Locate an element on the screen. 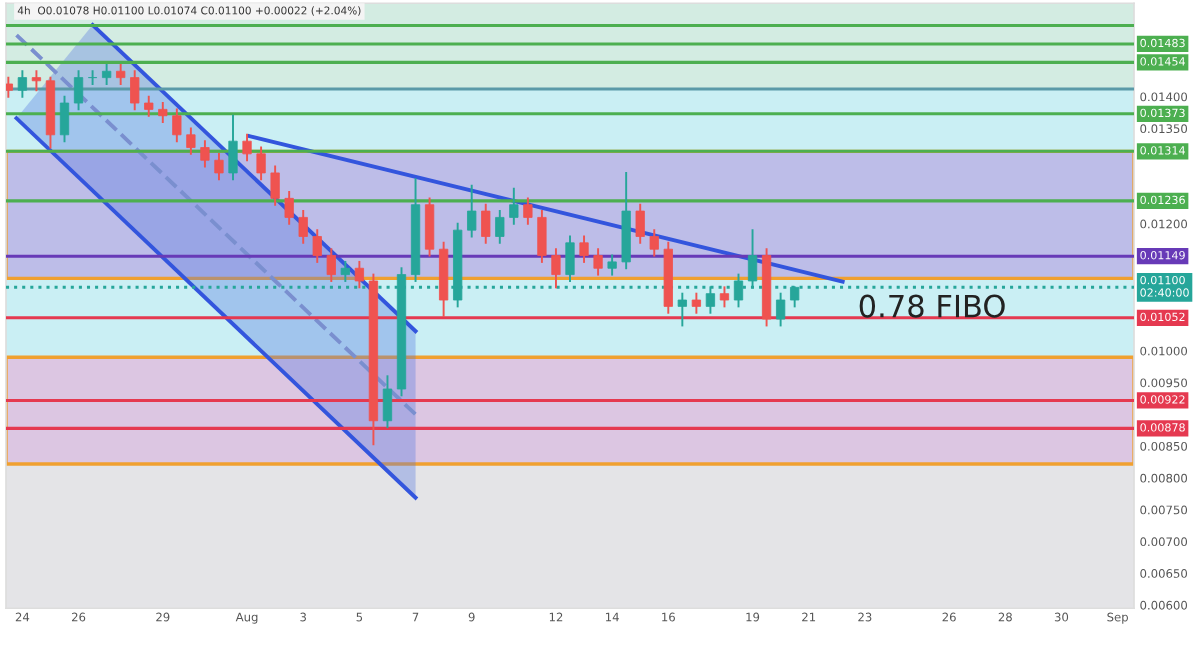 This screenshot has height=654, width=1200. annotation: 0.78 FIBO is located at coordinates (932, 306).